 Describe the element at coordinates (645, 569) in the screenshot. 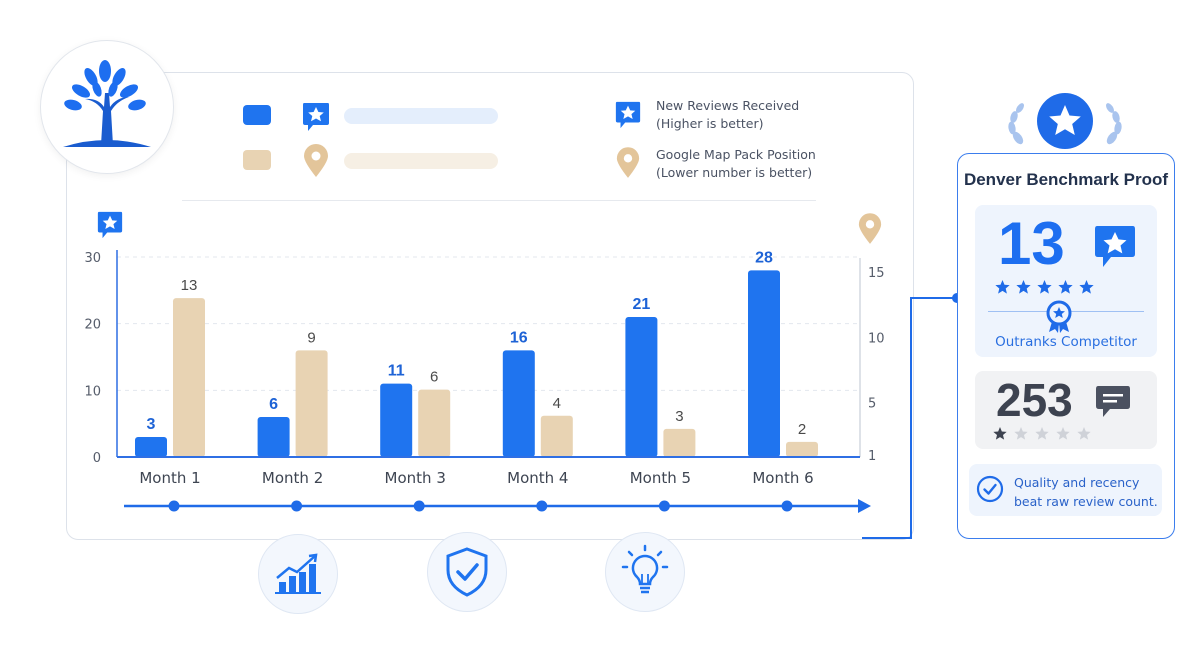

I see `lightbulb-icon` at that location.